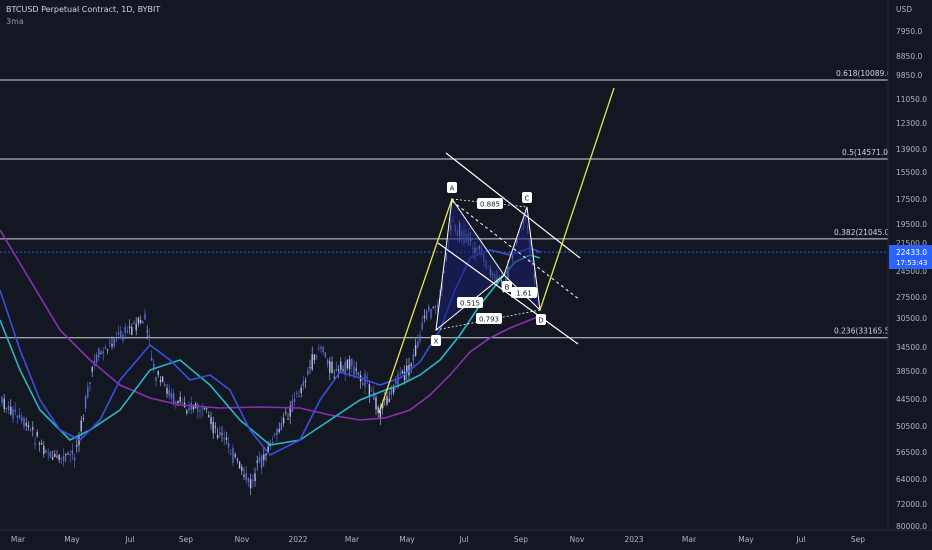 This screenshot has width=932, height=550. Describe the element at coordinates (452, 189) in the screenshot. I see `pattern-point-label: A` at that location.